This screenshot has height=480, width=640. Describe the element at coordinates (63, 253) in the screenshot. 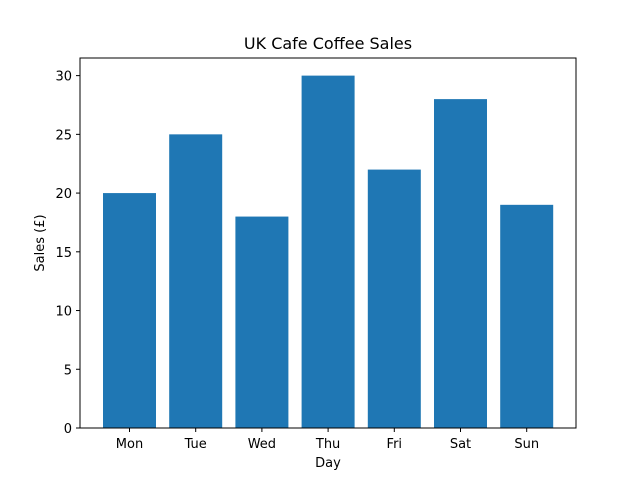

I see `y-tick-label: 15` at that location.